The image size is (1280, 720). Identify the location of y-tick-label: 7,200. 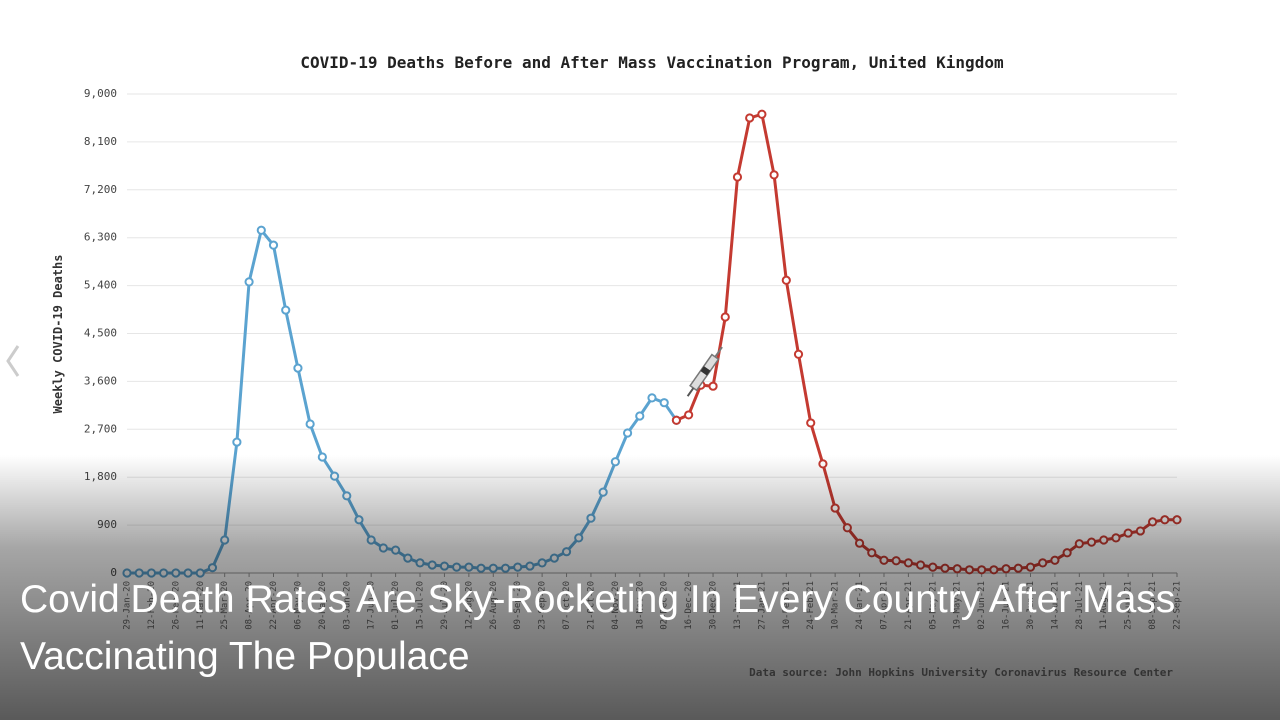
(100, 189).